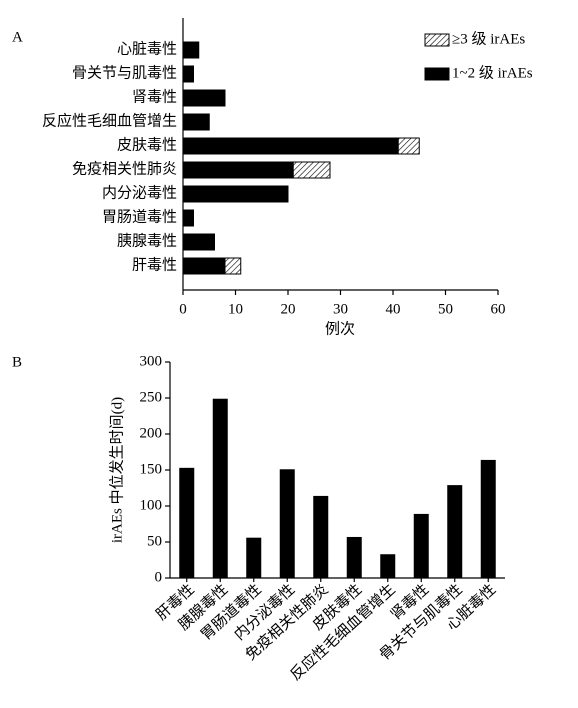  I want to click on x-tick-label: 40, so click(393, 309).